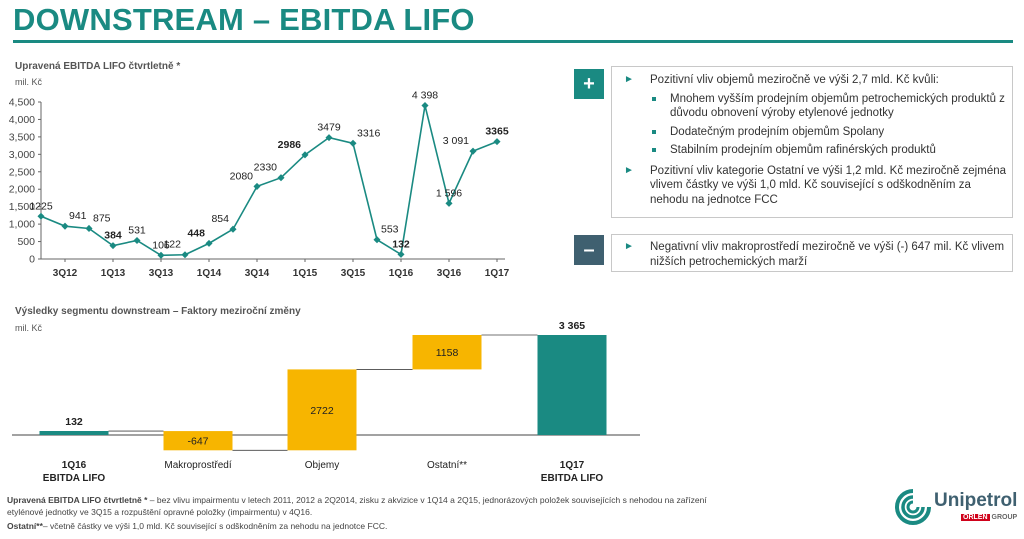 The height and width of the screenshot is (539, 1024). What do you see at coordinates (77, 500) in the screenshot?
I see `footnote-1-label: Upravená EBITDA LIFO čtvrtletně *` at bounding box center [77, 500].